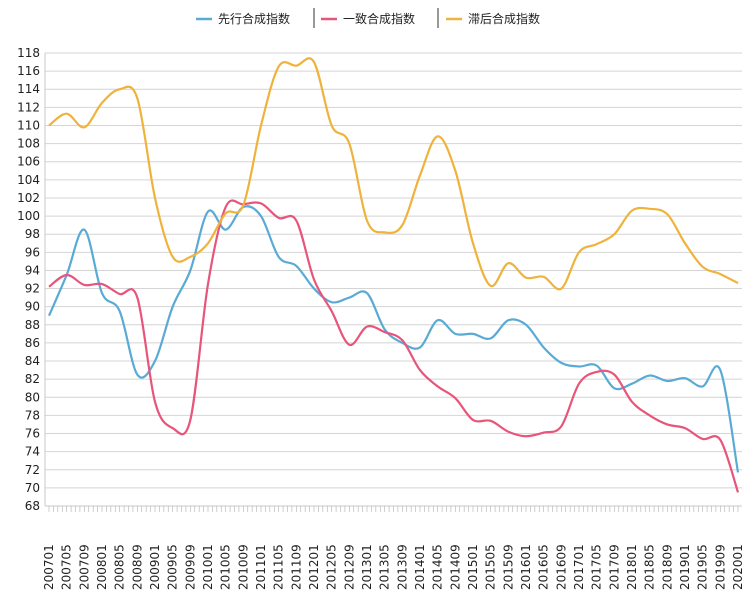 Image resolution: width=750 pixels, height=600 pixels. Describe the element at coordinates (720, 567) in the screenshot. I see `x-tick-label: 201909` at that location.